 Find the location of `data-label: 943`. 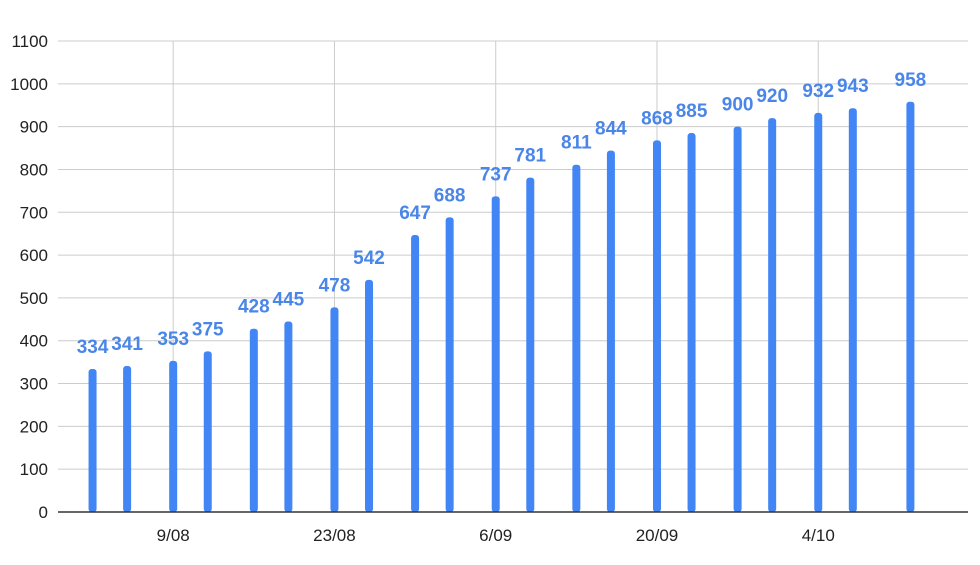

data-label: 943 is located at coordinates (853, 86).